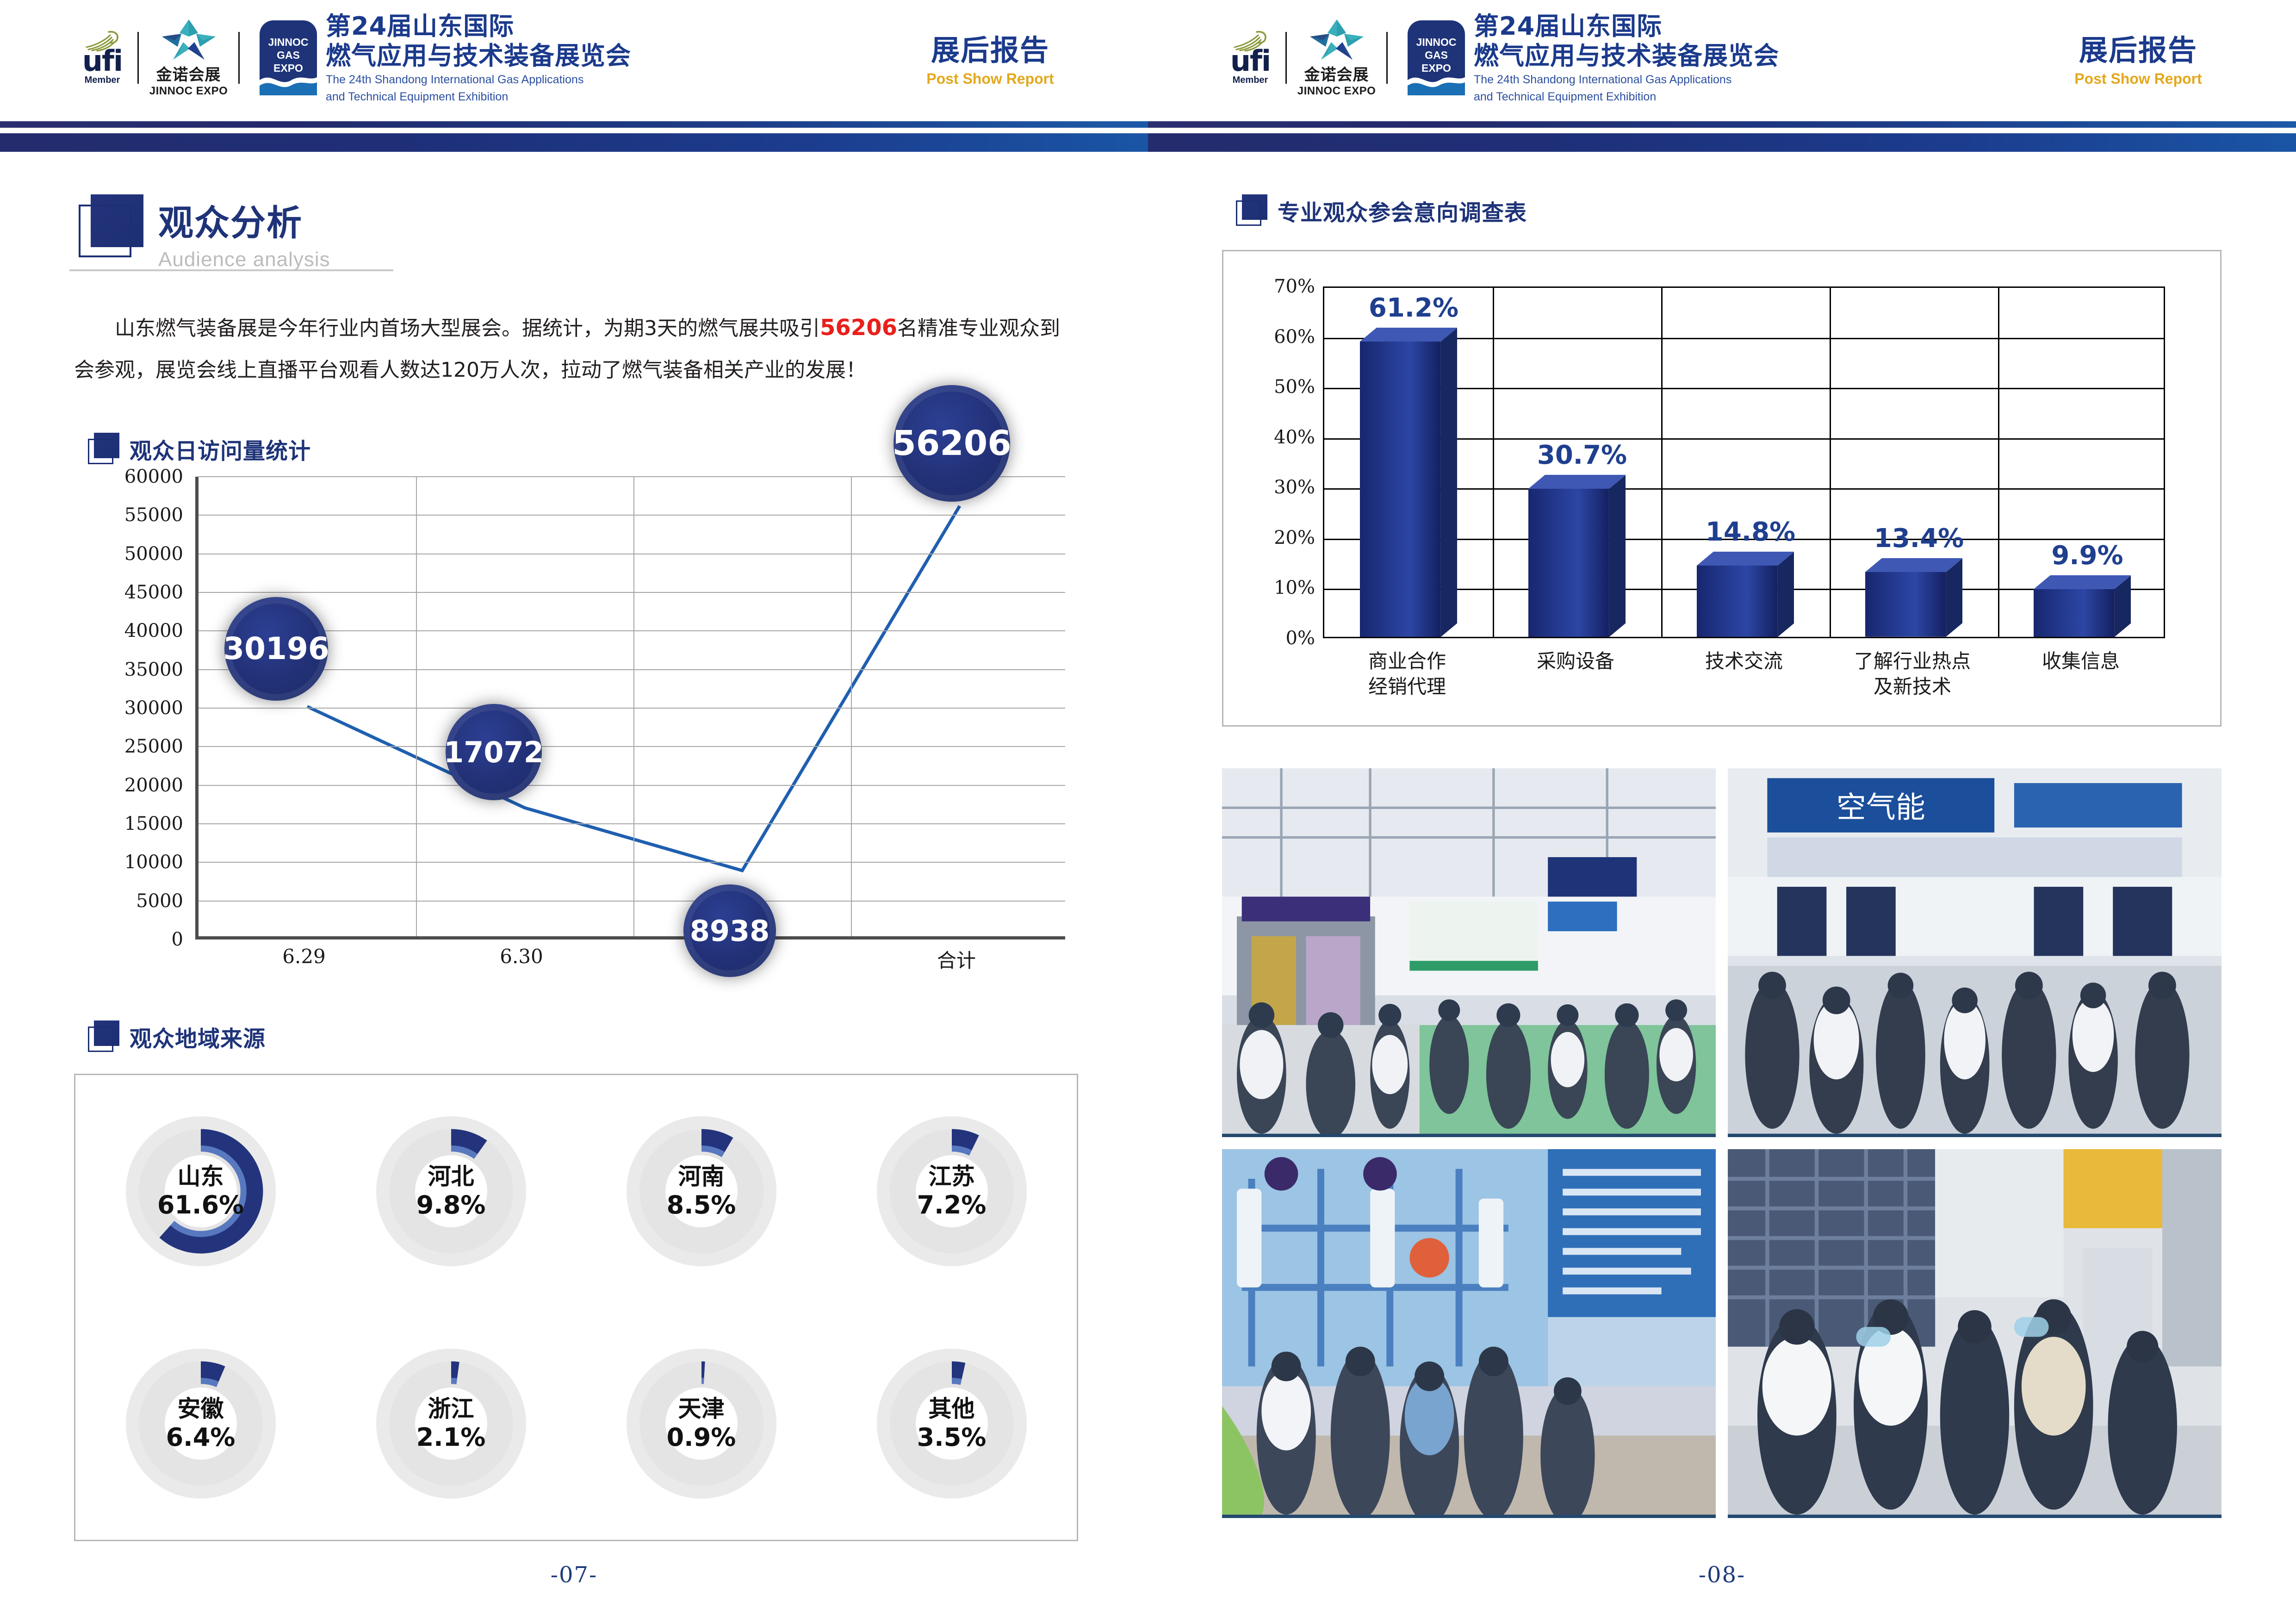 The height and width of the screenshot is (1624, 2296). I want to click on region-donut-6: 天津 0.9%, so click(701, 1424).